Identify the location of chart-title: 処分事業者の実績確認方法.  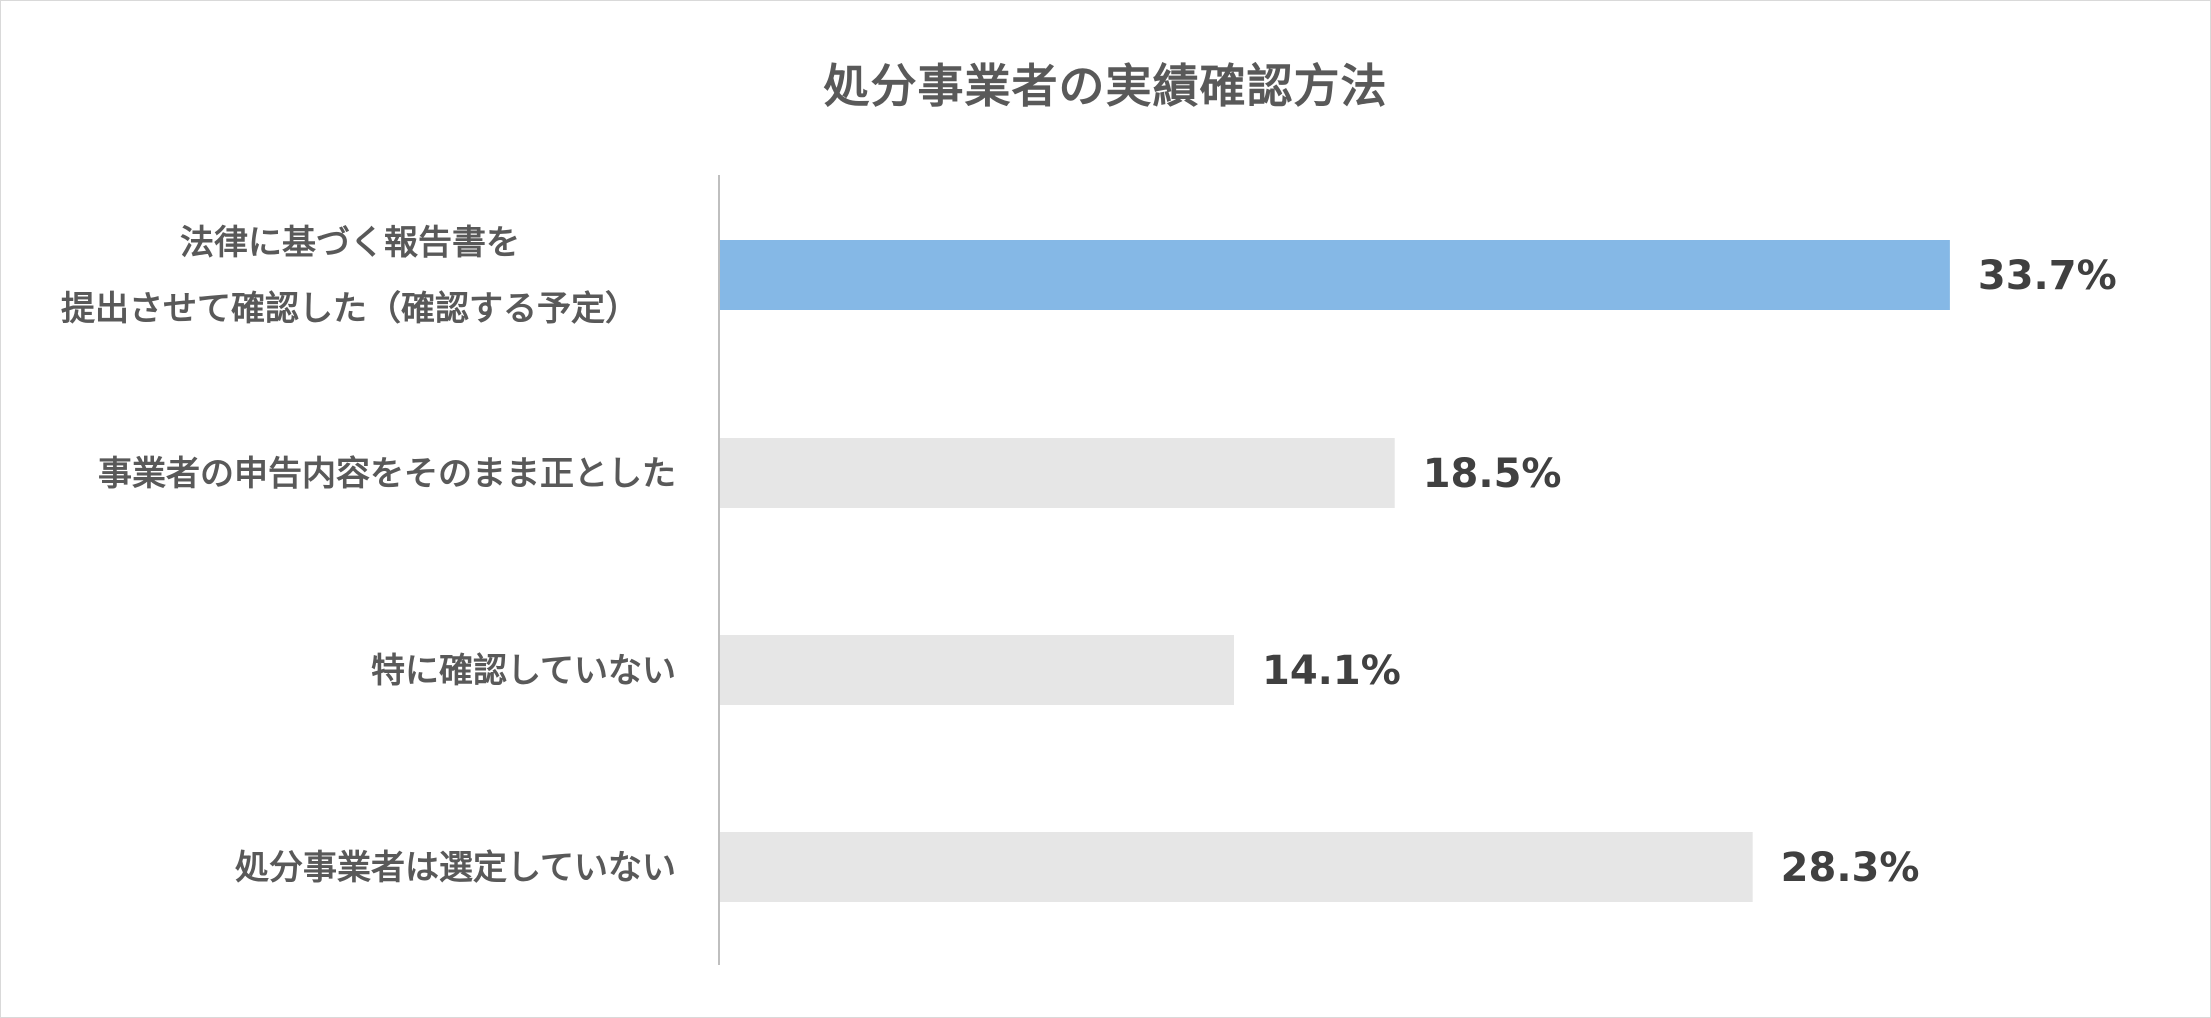
(1105, 86).